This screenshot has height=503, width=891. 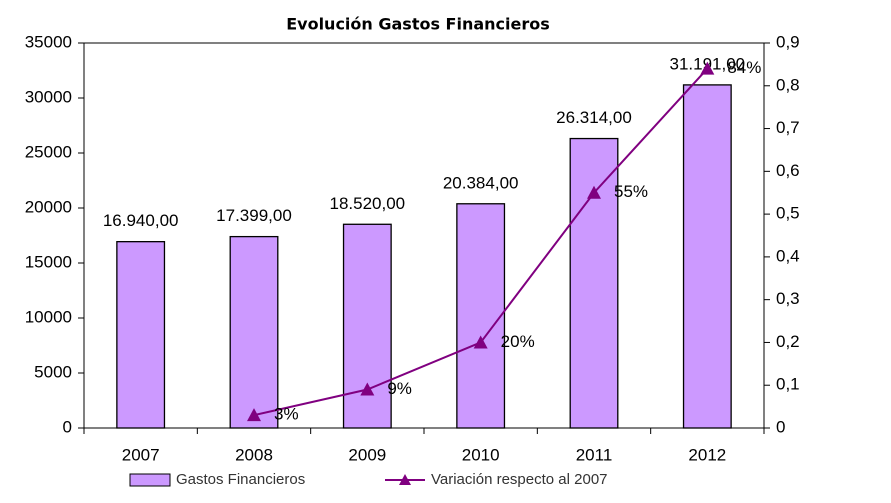 I want to click on y-tick-label: 30000, so click(x=48, y=96).